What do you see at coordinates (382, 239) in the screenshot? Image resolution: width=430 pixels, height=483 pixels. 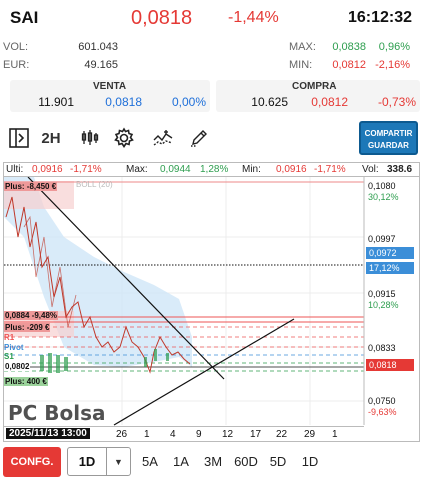 I see `y-label: 0,0997` at bounding box center [382, 239].